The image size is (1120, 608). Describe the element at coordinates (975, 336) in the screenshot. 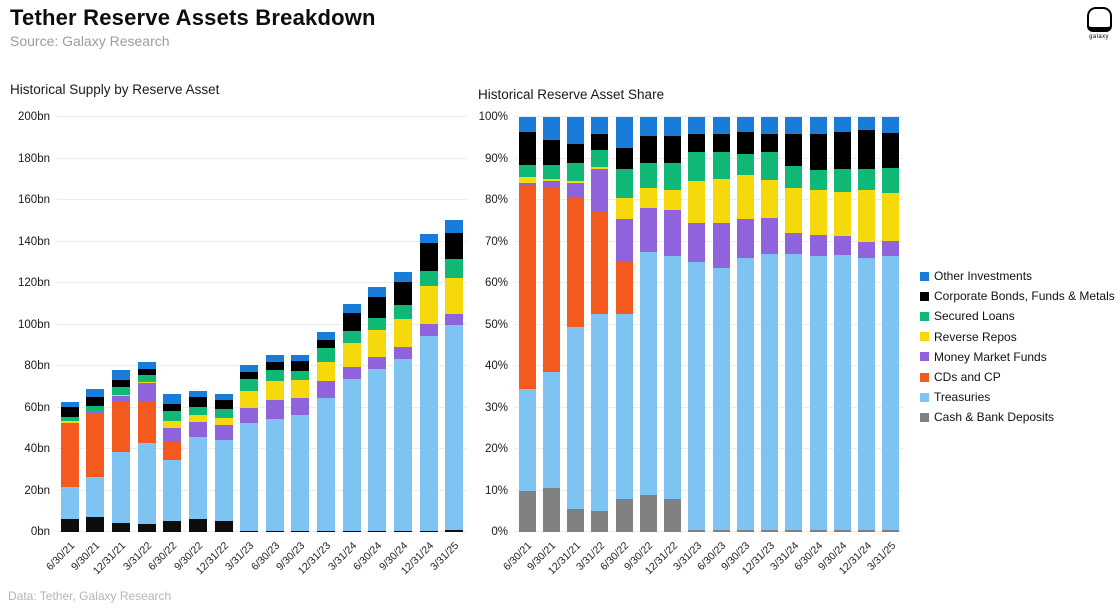

I see `legend-label: Reverse Repos` at that location.